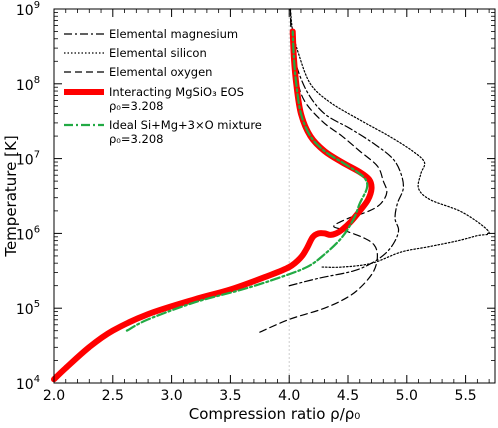 The image size is (498, 428). I want to click on legend-label-3: Elemental oxygen, so click(160, 72).